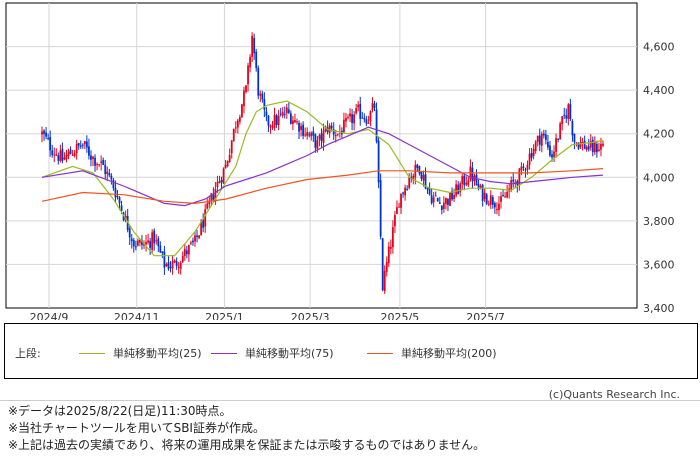 The width and height of the screenshot is (700, 466). I want to click on legend-label-ma75: 単純移動平均(75), so click(289, 353).